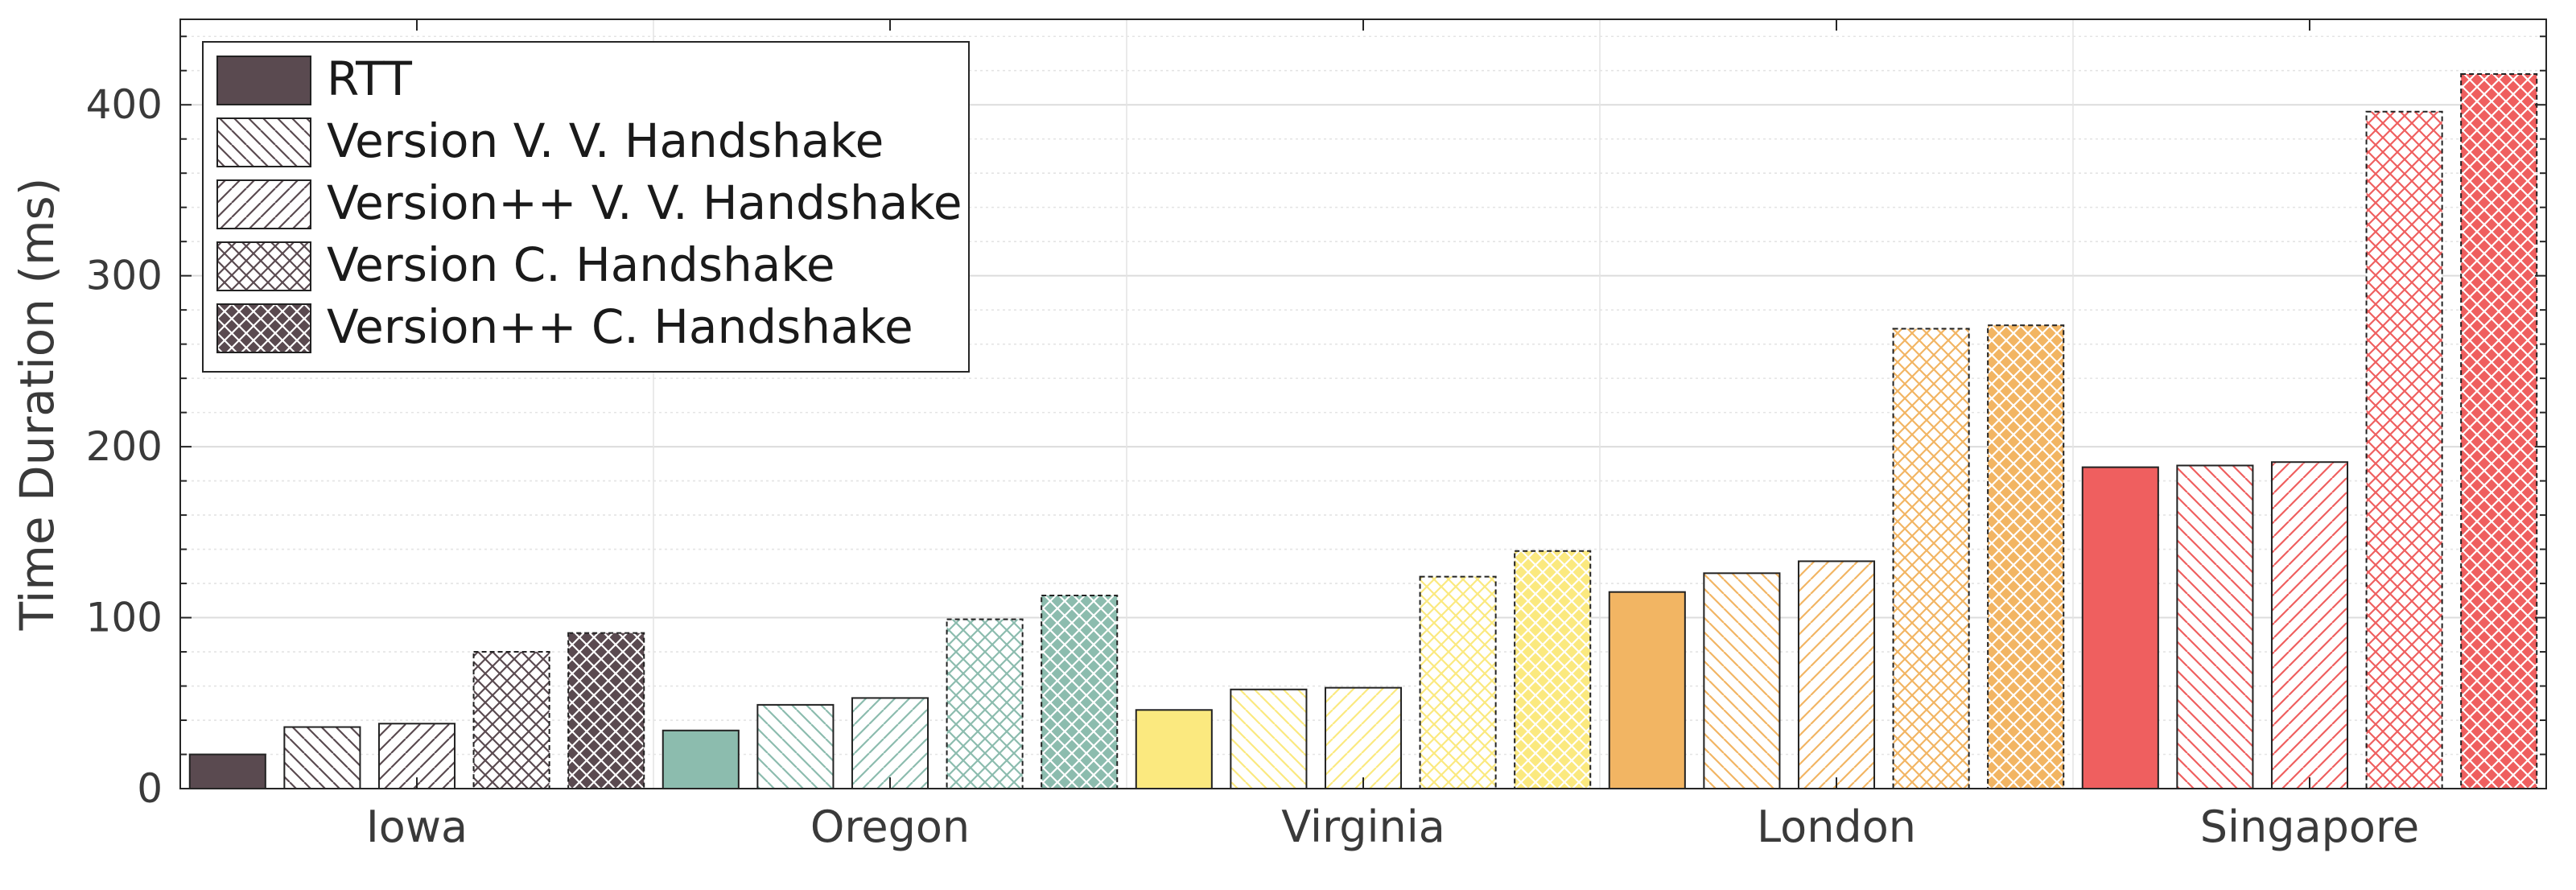  Describe the element at coordinates (37, 405) in the screenshot. I see `y-axis-label: Time Duration (ms)` at that location.